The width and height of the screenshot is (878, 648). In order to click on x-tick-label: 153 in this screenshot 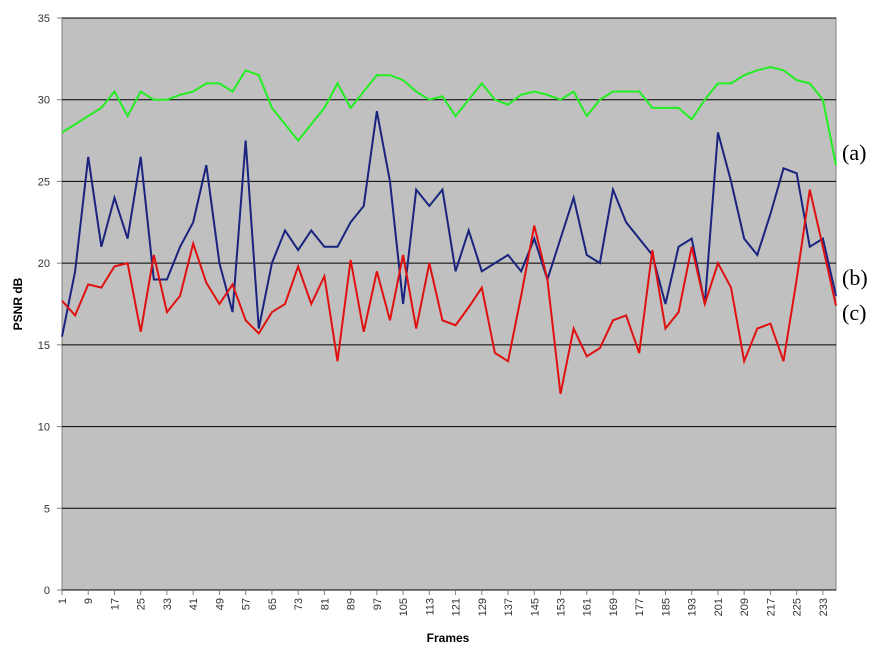, I will do `click(562, 607)`.